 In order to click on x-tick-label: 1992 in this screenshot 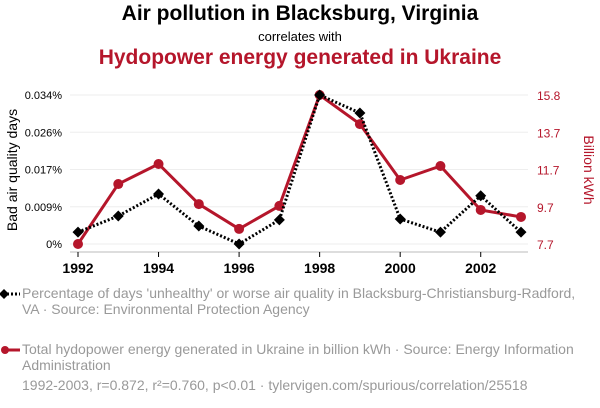, I will do `click(77, 268)`.